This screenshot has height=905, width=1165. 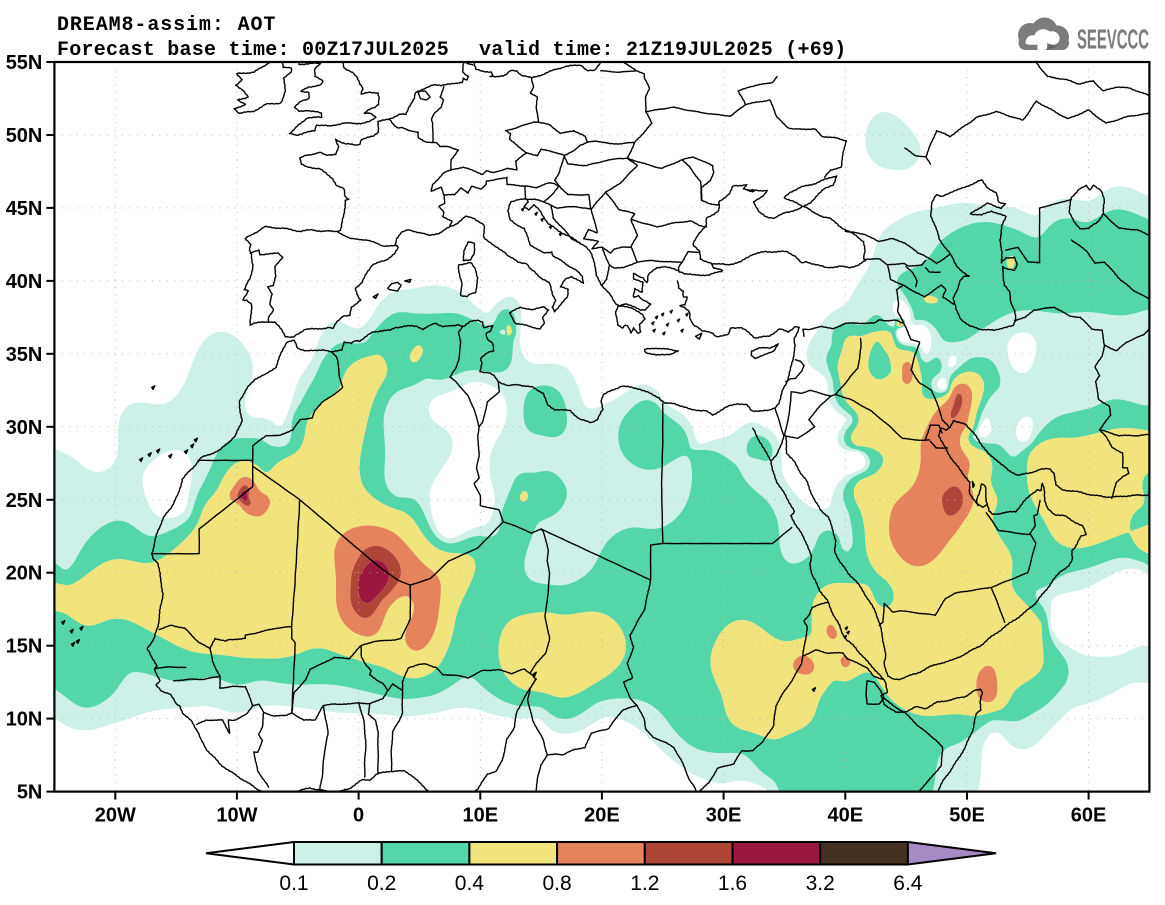 I want to click on svg-text: 10E, so click(x=481, y=816).